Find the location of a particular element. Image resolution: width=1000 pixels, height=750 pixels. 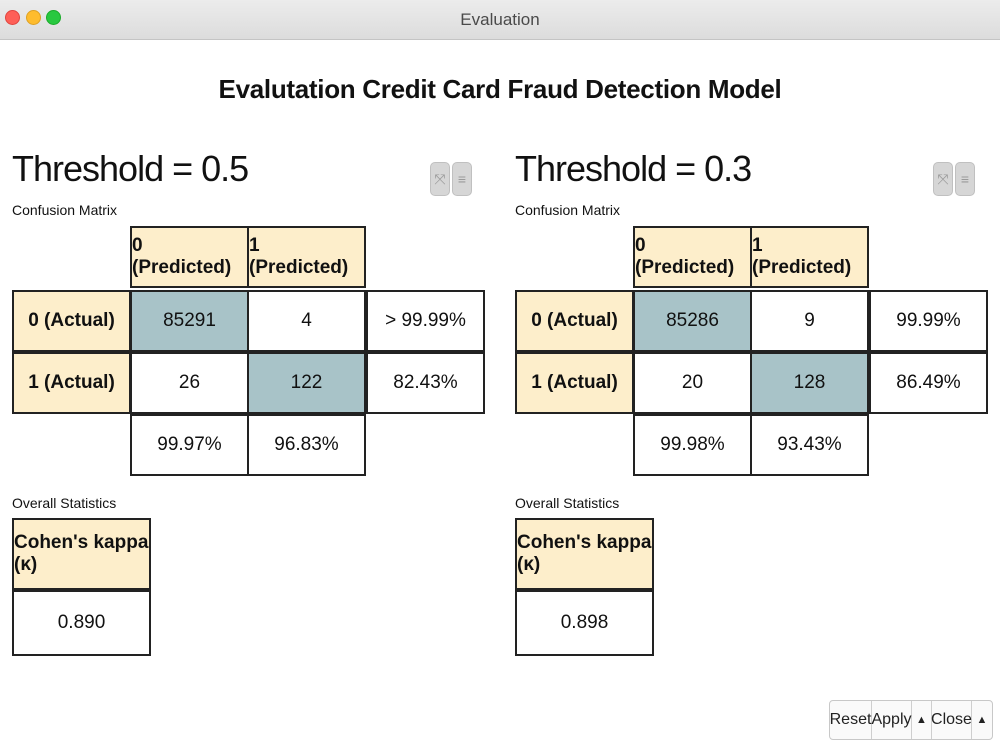

matrix-cell: 26 is located at coordinates (189, 383).